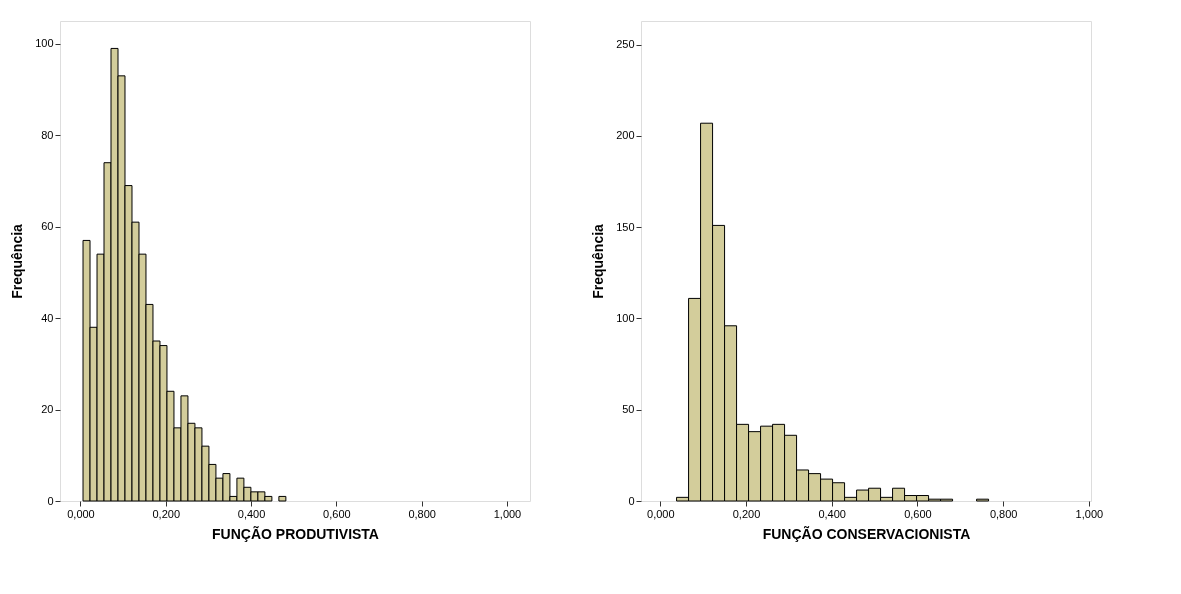 The width and height of the screenshot is (1181, 594). Describe the element at coordinates (47, 134) in the screenshot. I see `y-tick-label: 80` at that location.